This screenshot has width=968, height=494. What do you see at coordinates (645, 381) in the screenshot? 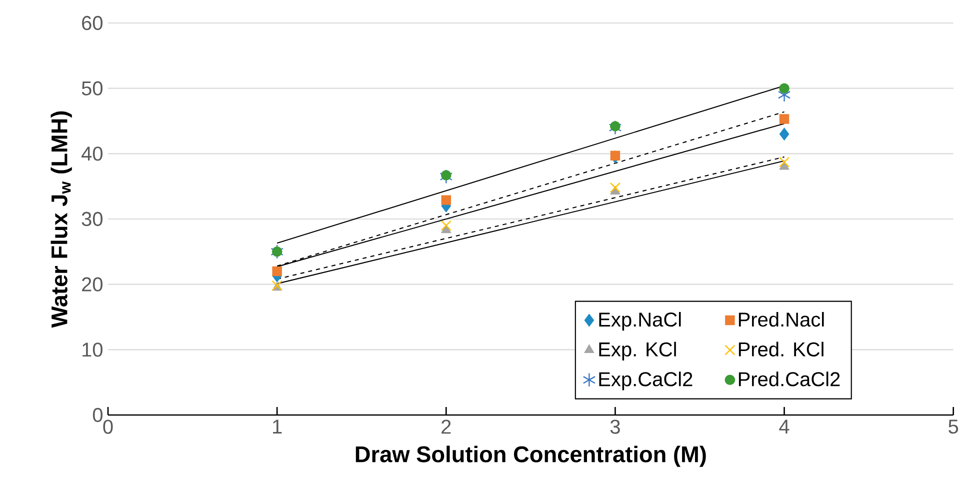
I see `legend-label: Exp.CaCl2` at bounding box center [645, 381].